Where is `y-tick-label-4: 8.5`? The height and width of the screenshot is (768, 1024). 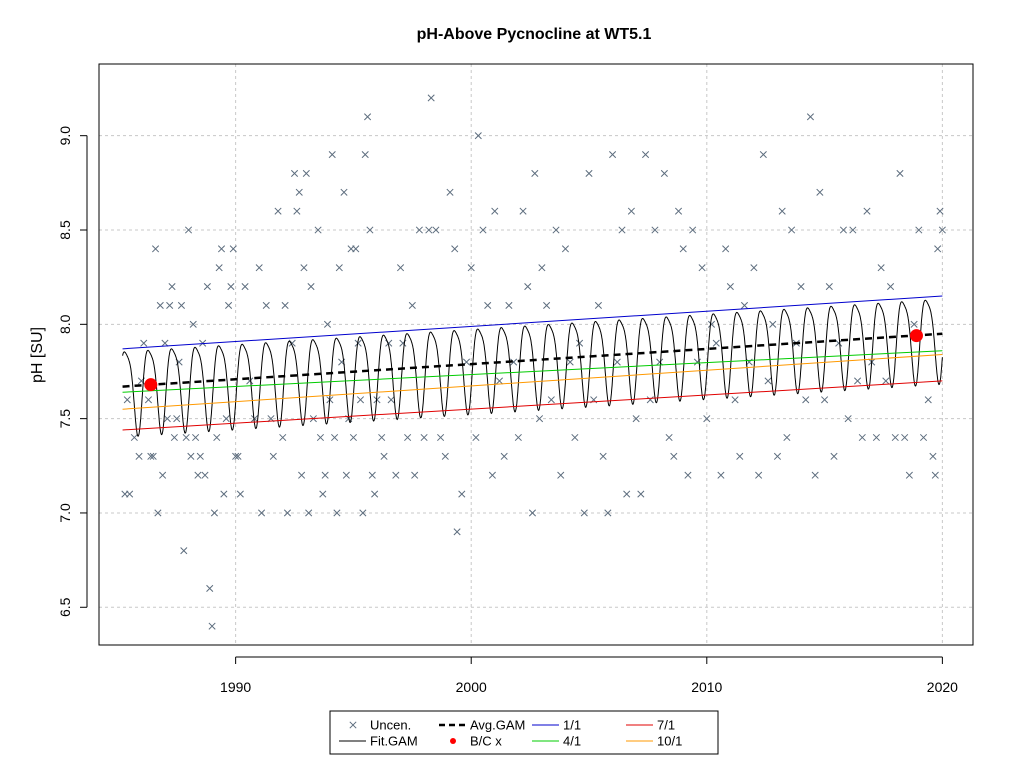 y-tick-label-4: 8.5 is located at coordinates (65, 230).